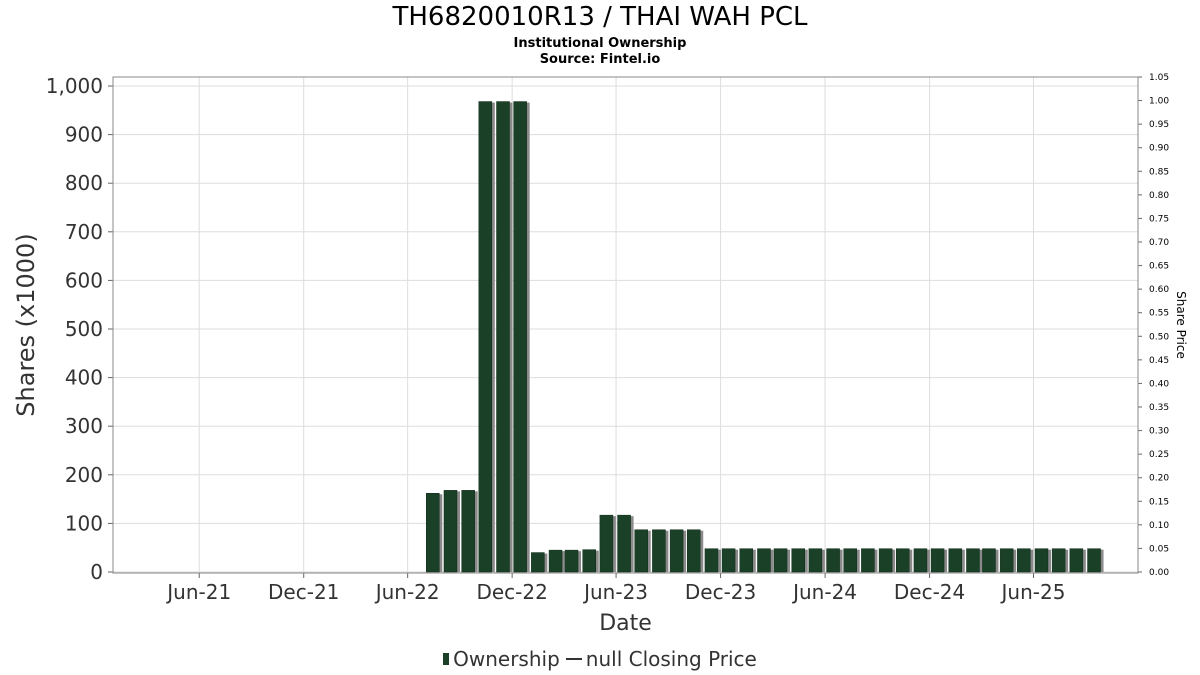 The width and height of the screenshot is (1200, 675). What do you see at coordinates (671, 659) in the screenshot?
I see `legend-closing-price: null Closing Price` at bounding box center [671, 659].